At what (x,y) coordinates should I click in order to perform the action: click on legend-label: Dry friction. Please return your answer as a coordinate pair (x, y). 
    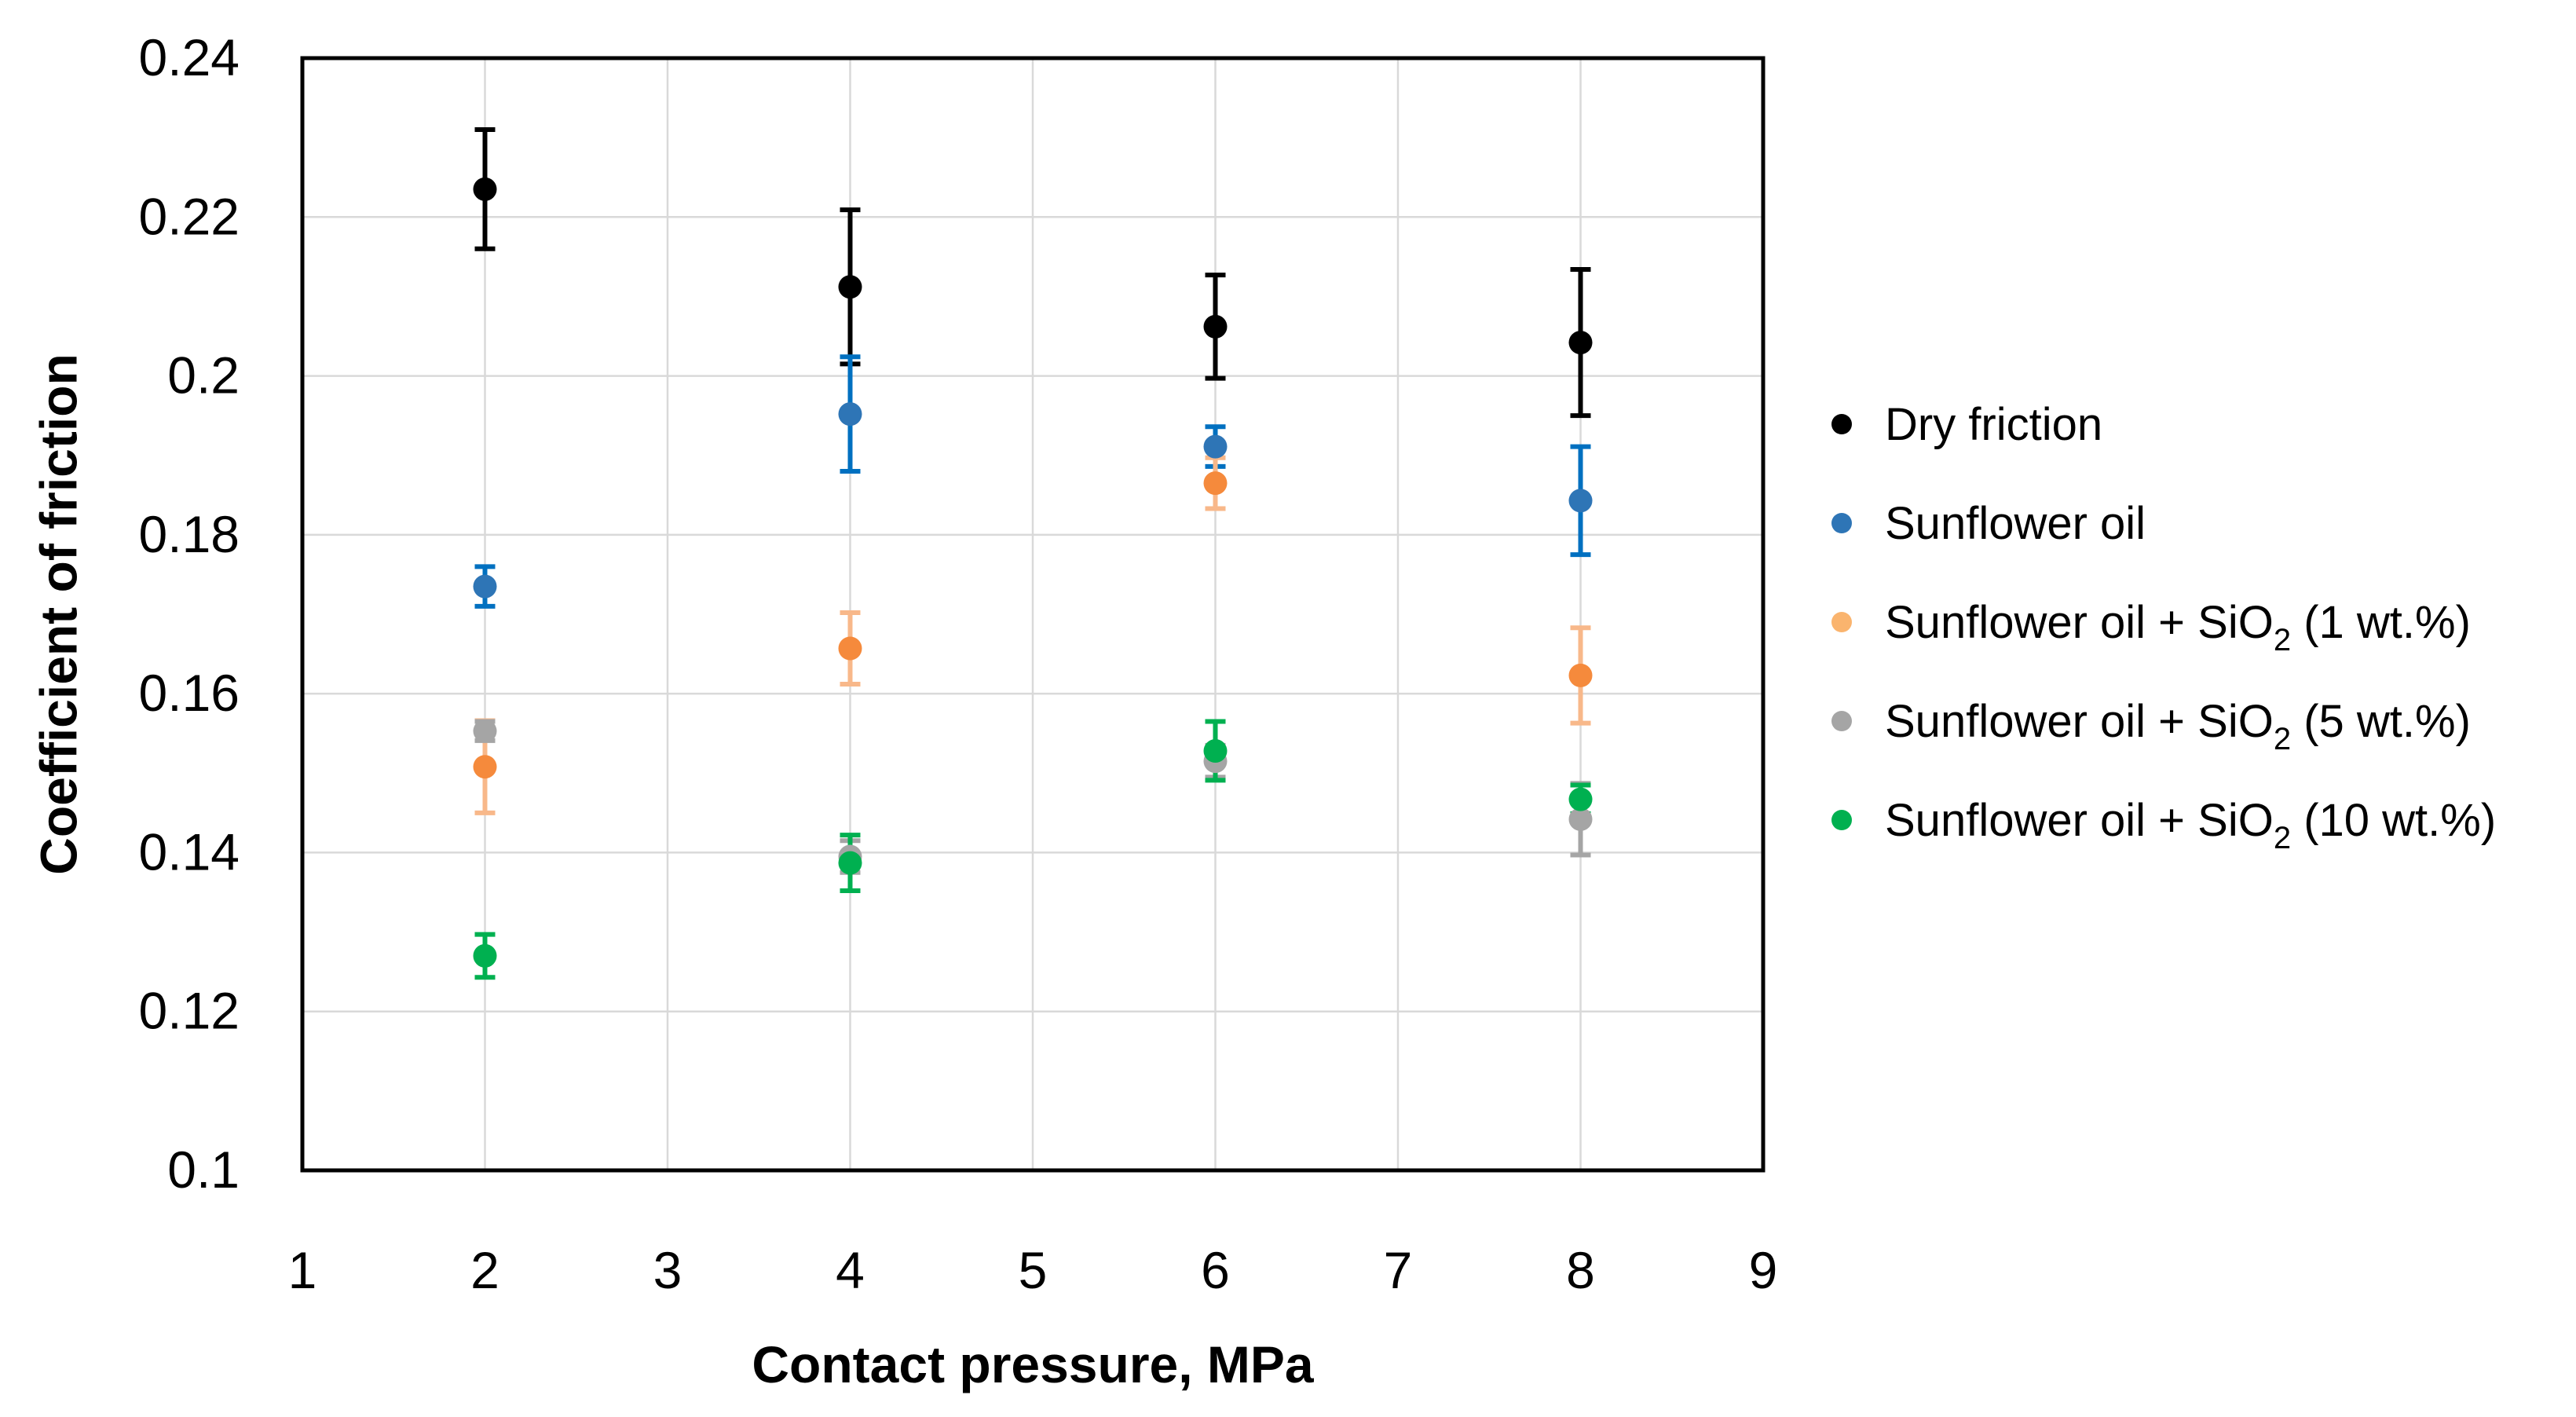
    Looking at the image, I should click on (1994, 425).